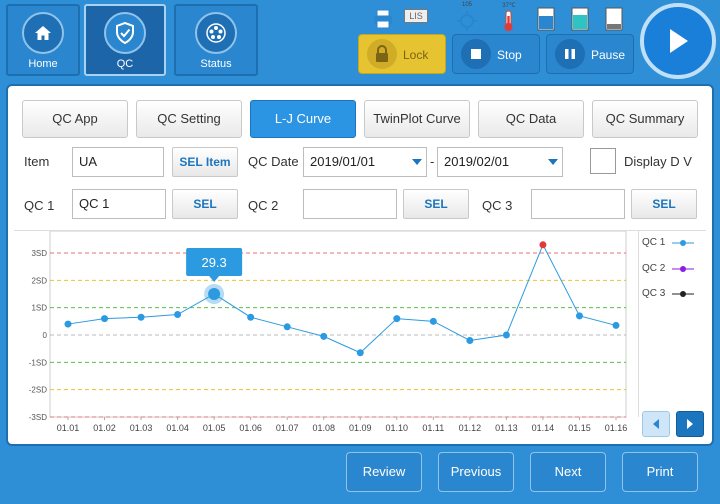  I want to click on x-tick-label: 01.16, so click(616, 428).